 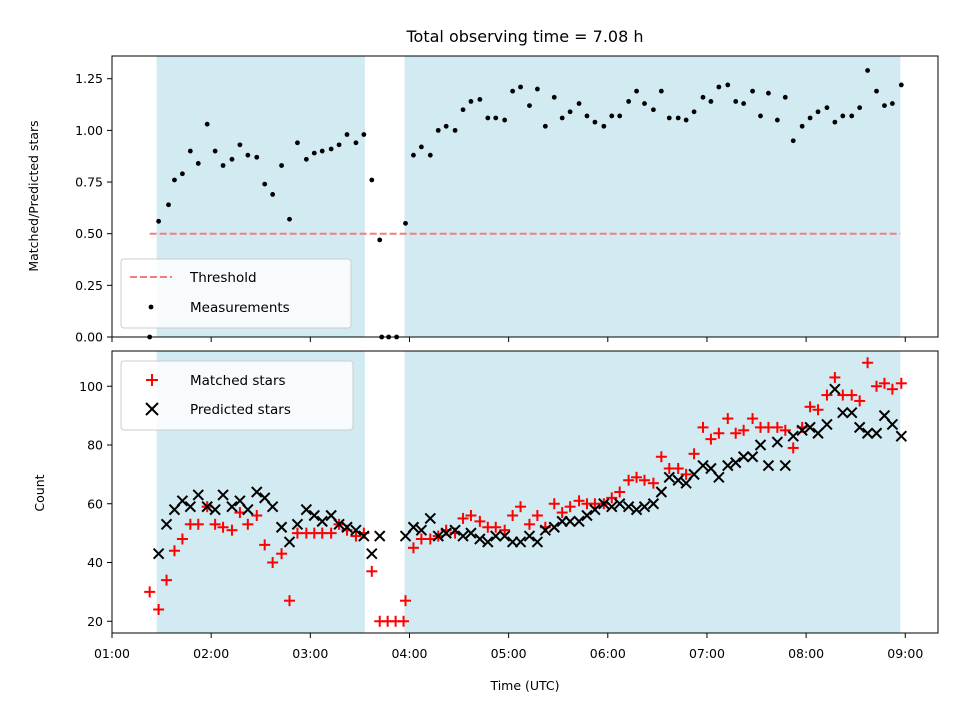 What do you see at coordinates (112, 653) in the screenshot?
I see `x-tick-label: 01:00` at bounding box center [112, 653].